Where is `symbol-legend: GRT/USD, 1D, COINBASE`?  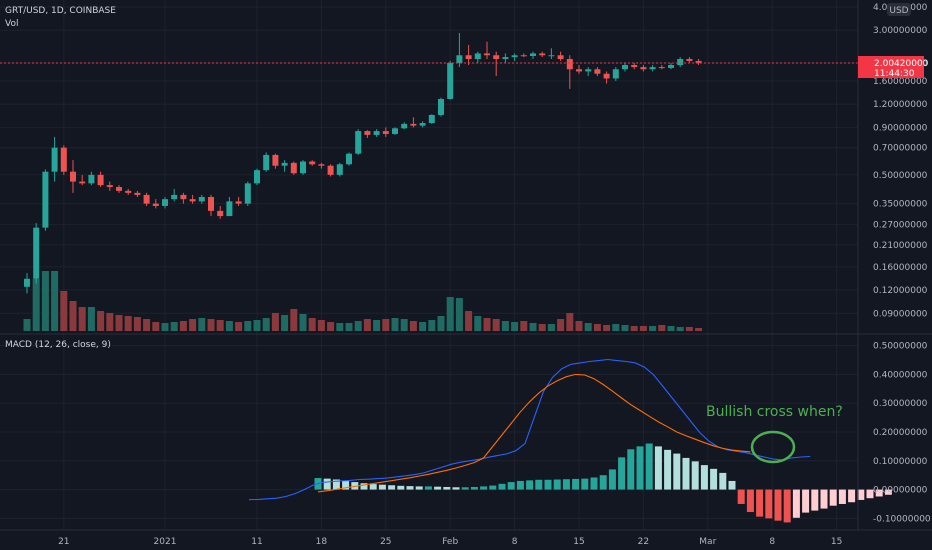 symbol-legend: GRT/USD, 1D, COINBASE is located at coordinates (60, 11).